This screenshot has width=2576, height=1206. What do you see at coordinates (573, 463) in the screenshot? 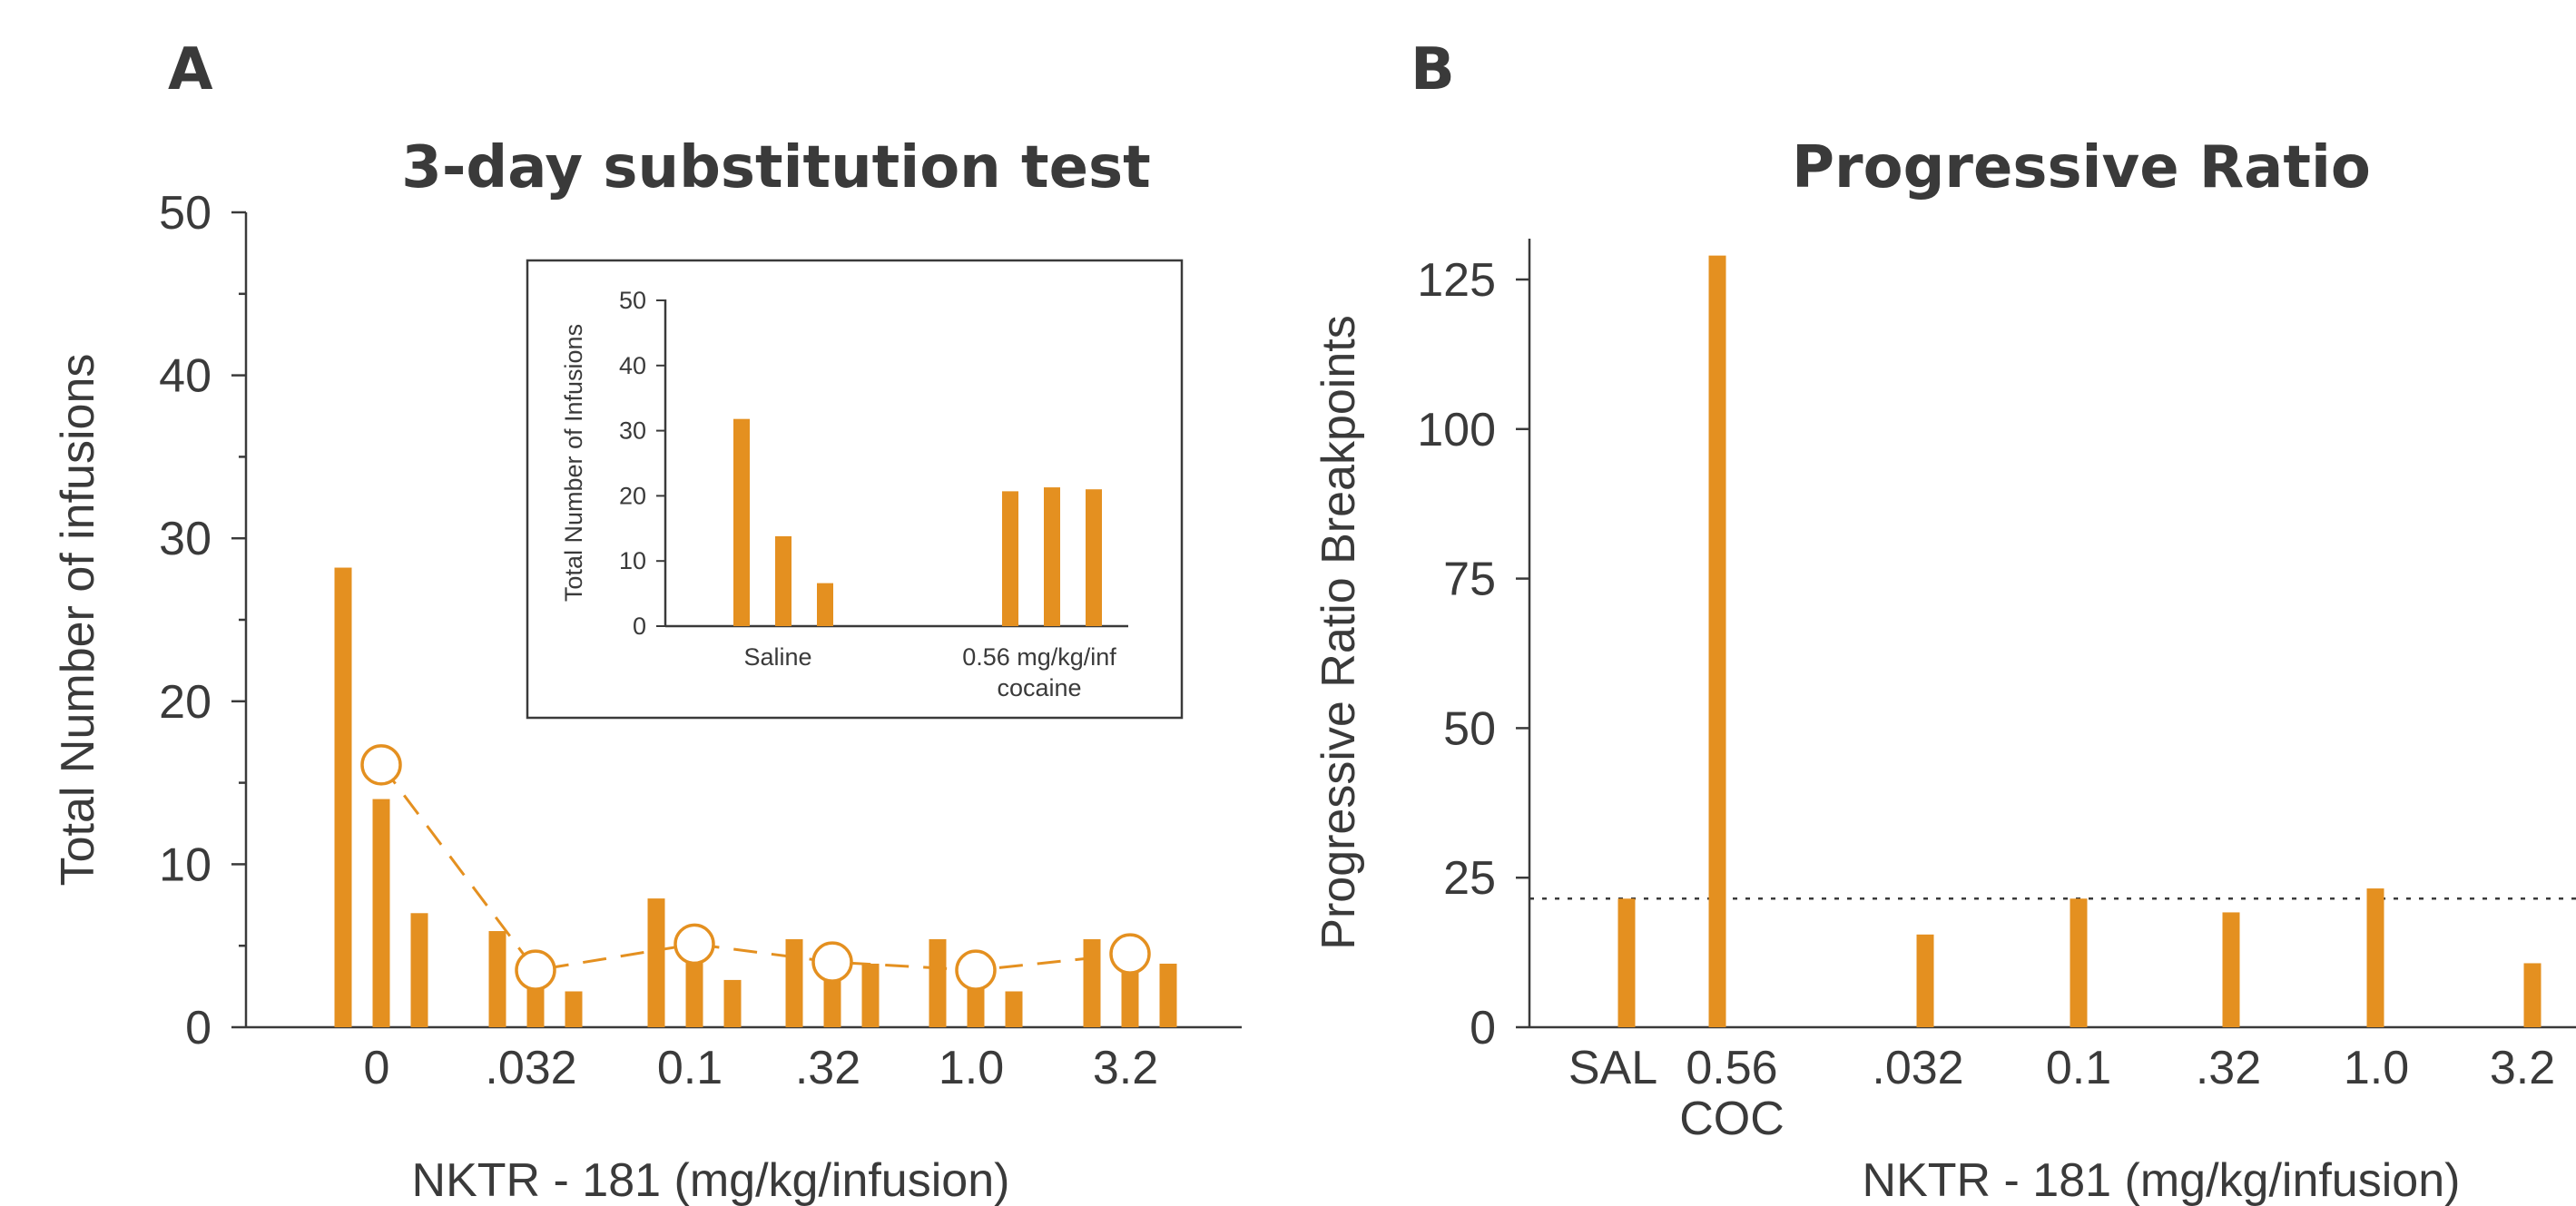
I see `inset-y-axis-title: Total Number of Infusions` at bounding box center [573, 463].